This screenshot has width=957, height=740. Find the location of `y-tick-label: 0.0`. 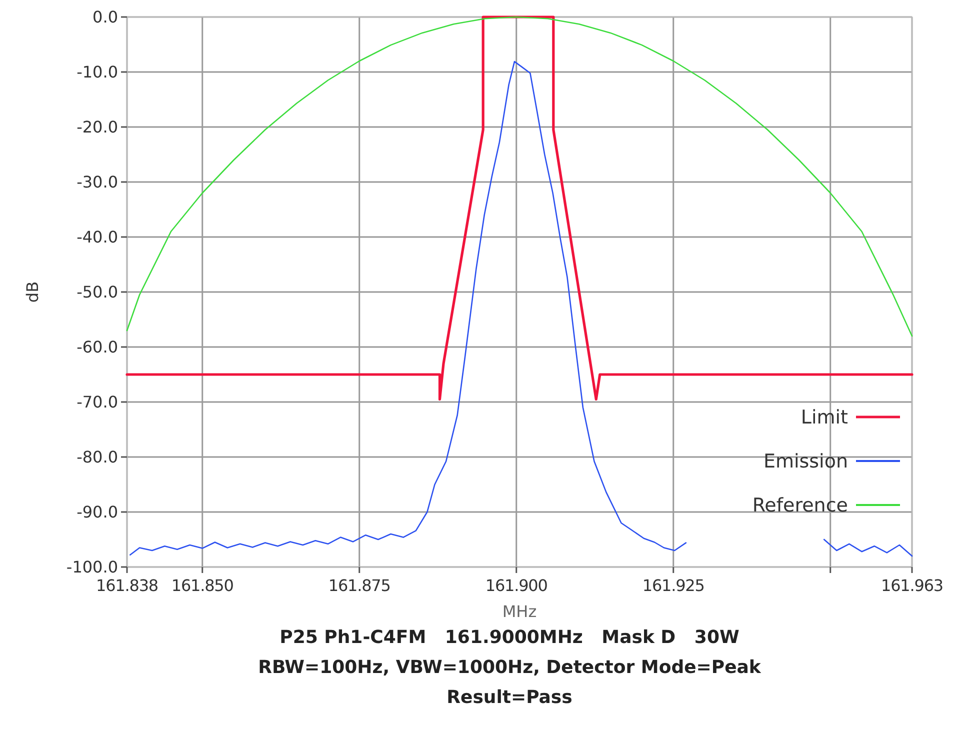

y-tick-label: 0.0 is located at coordinates (105, 17).